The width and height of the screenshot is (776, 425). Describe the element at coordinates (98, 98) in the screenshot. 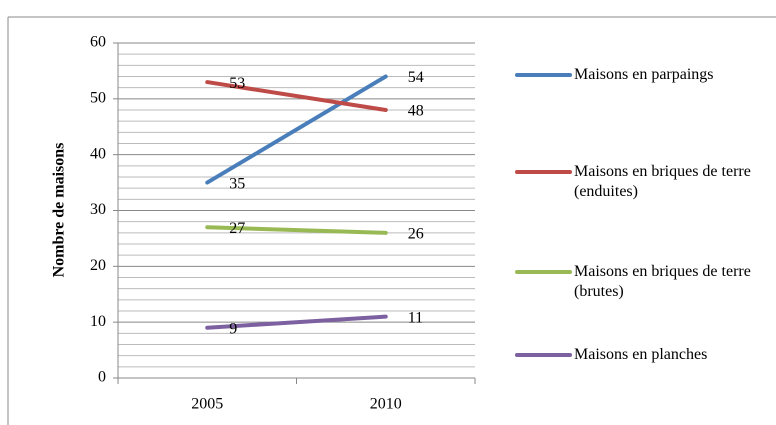

I see `y-tick-label: 50` at that location.